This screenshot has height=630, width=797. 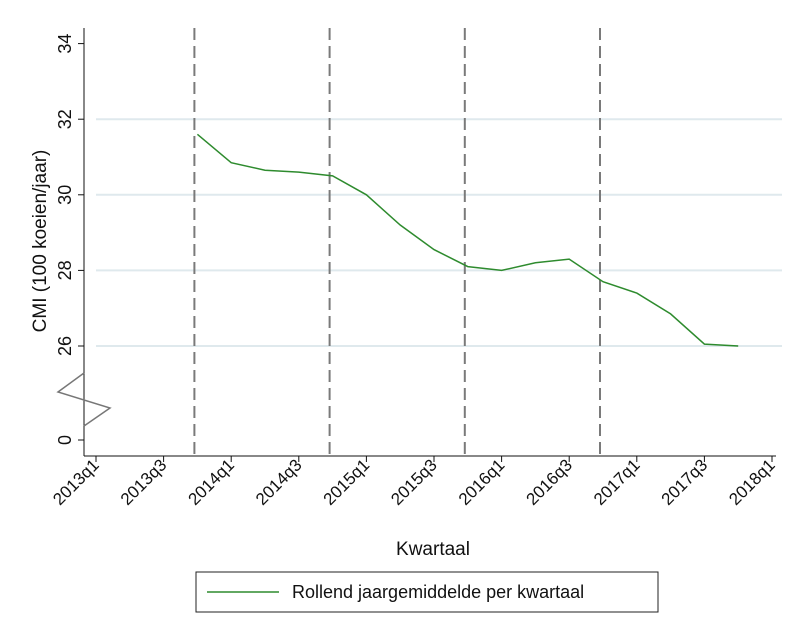 What do you see at coordinates (144, 482) in the screenshot?
I see `x-tick-label: 2013q3` at bounding box center [144, 482].